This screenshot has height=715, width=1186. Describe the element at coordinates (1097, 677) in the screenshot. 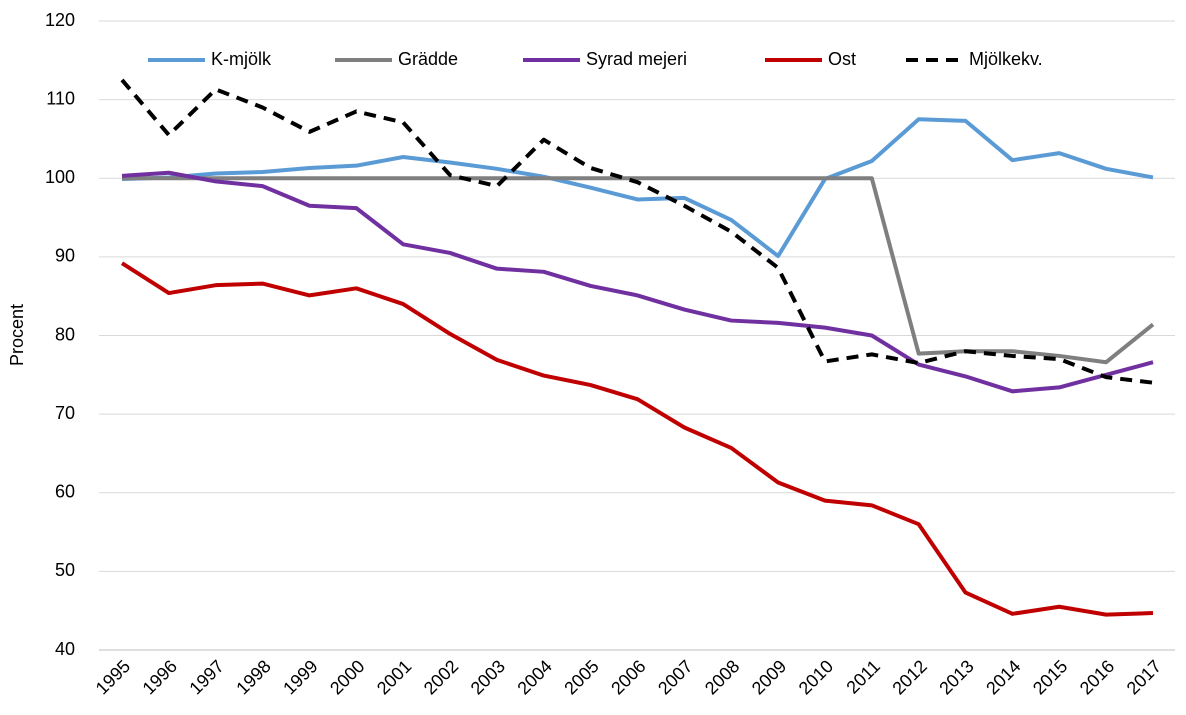

I see `x-tick-label: 2016` at that location.